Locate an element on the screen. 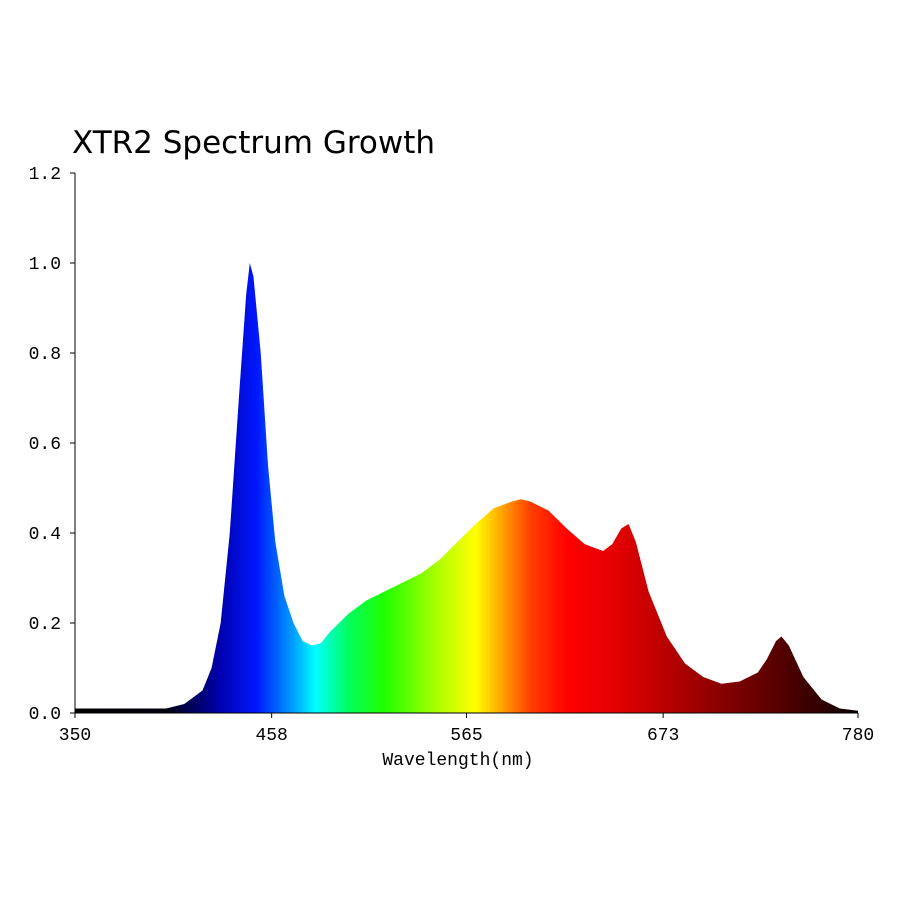 This screenshot has height=900, width=900. y-tick-label: 0.0 is located at coordinates (45, 715).